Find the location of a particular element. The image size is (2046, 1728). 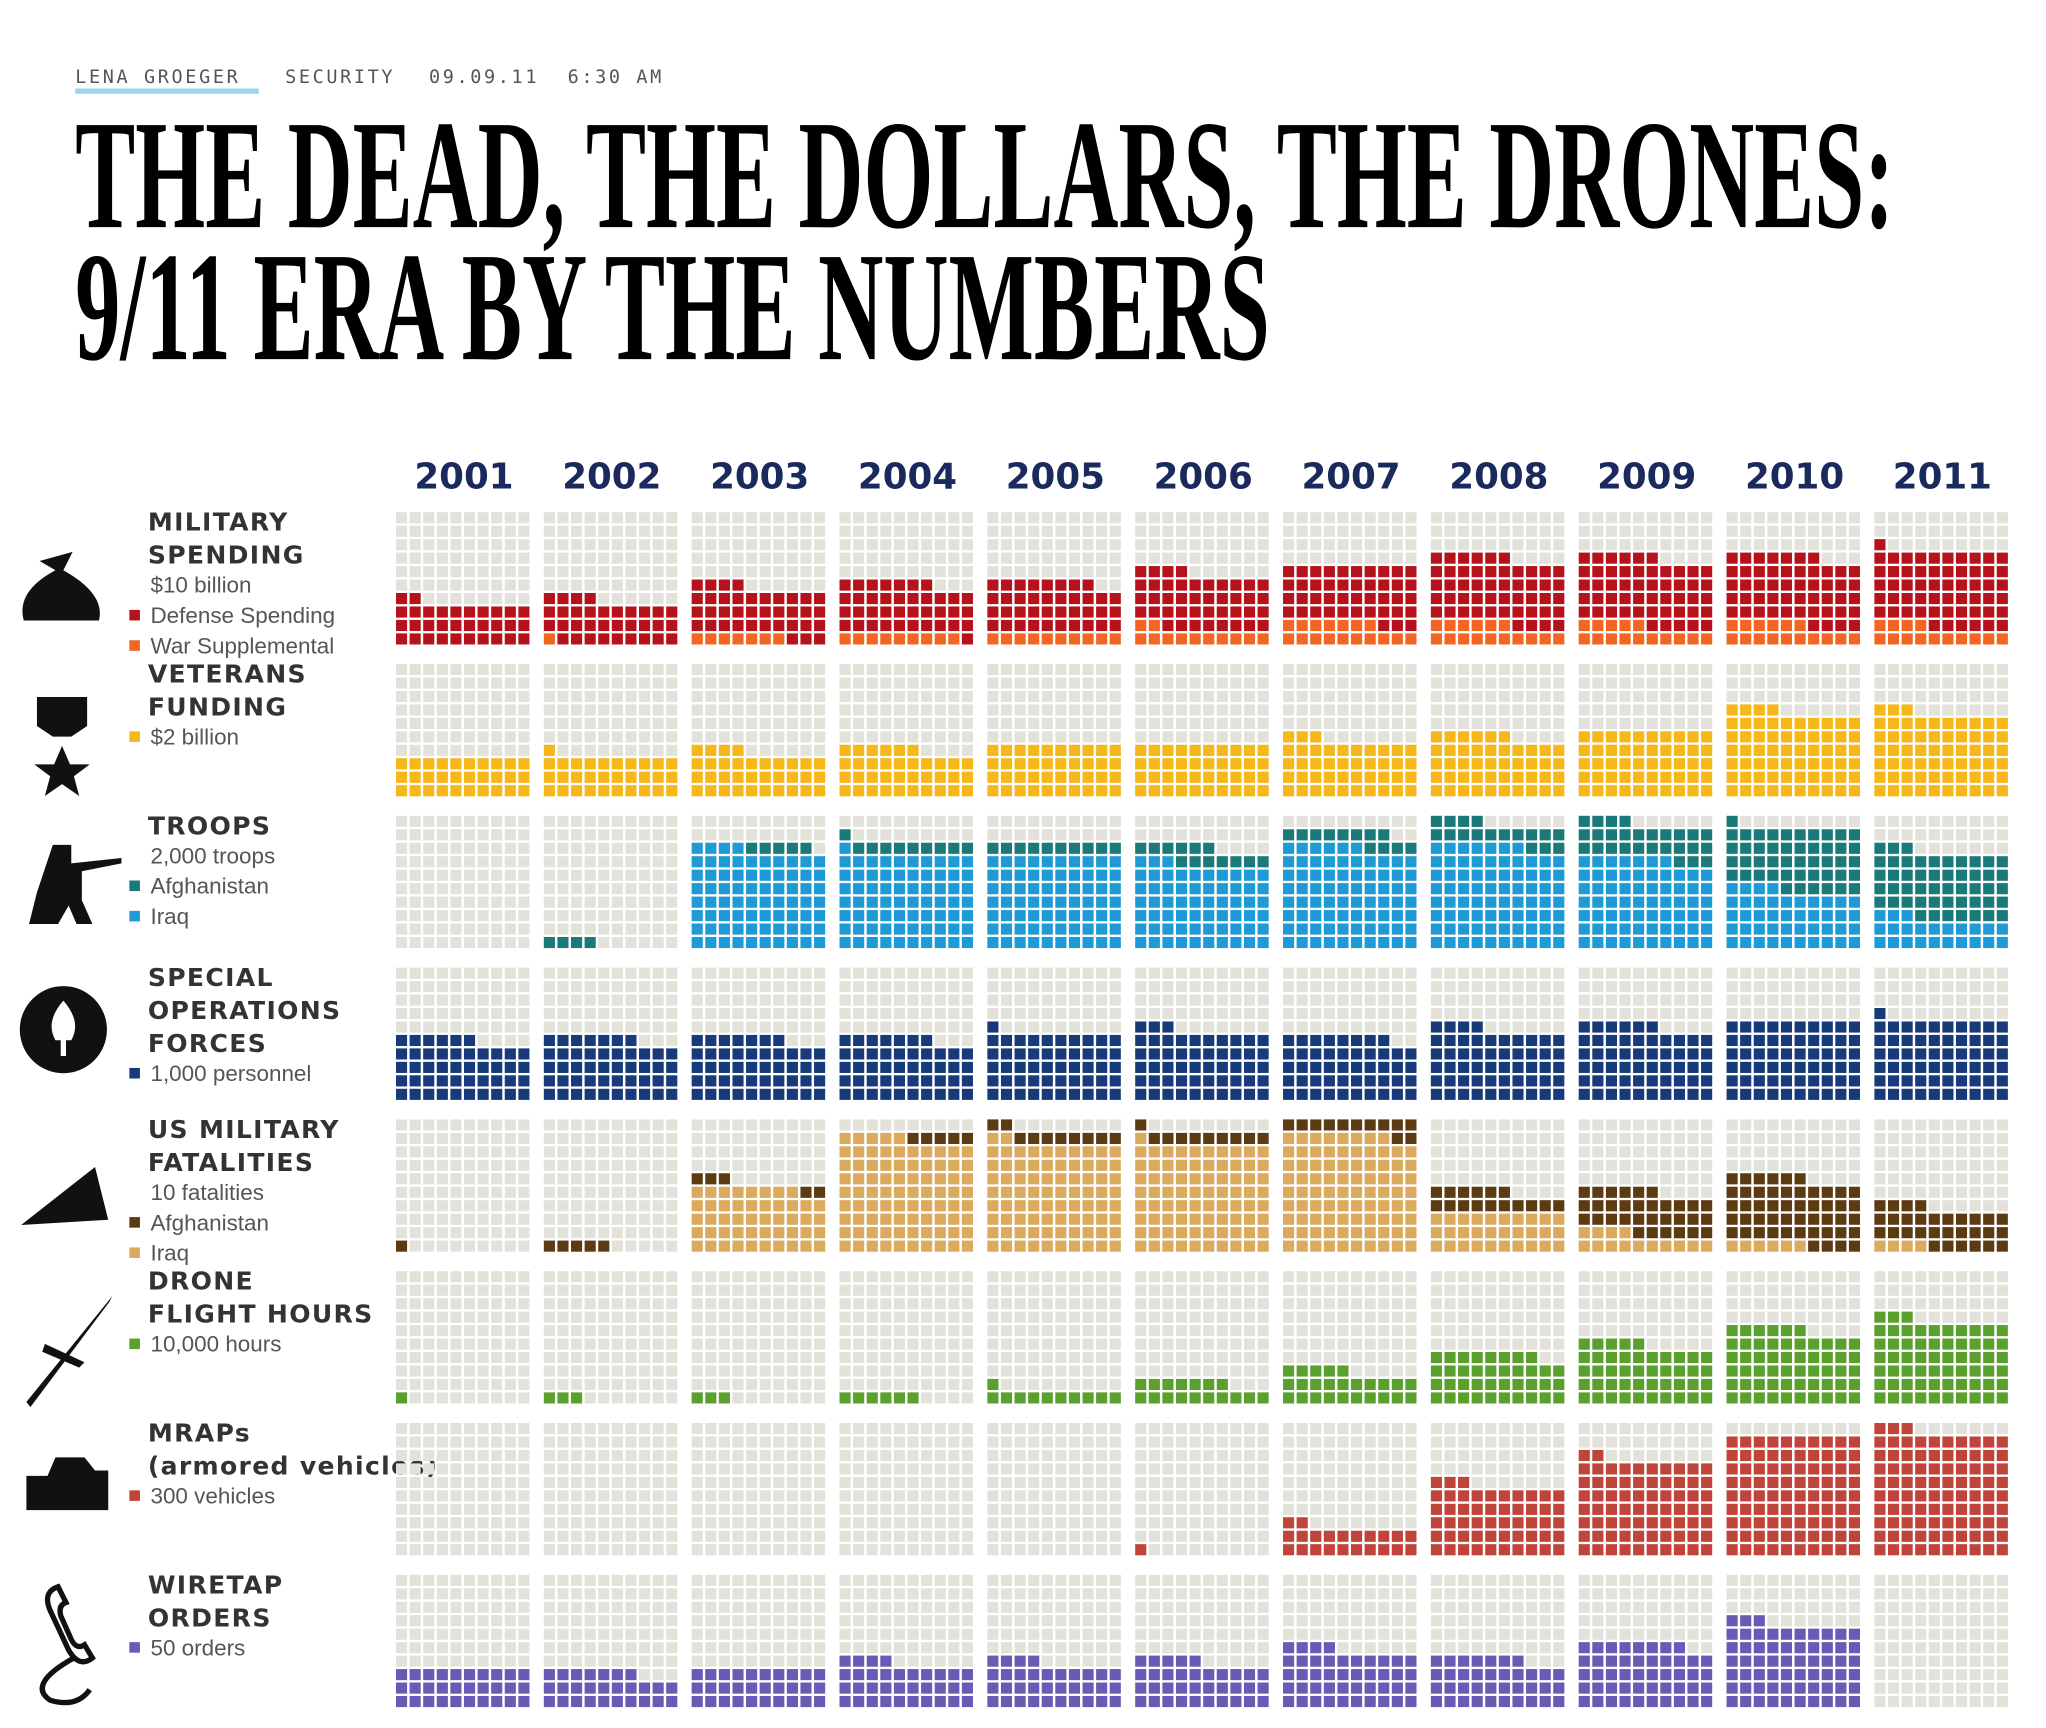

author: LENA GROEGER is located at coordinates (157, 77).